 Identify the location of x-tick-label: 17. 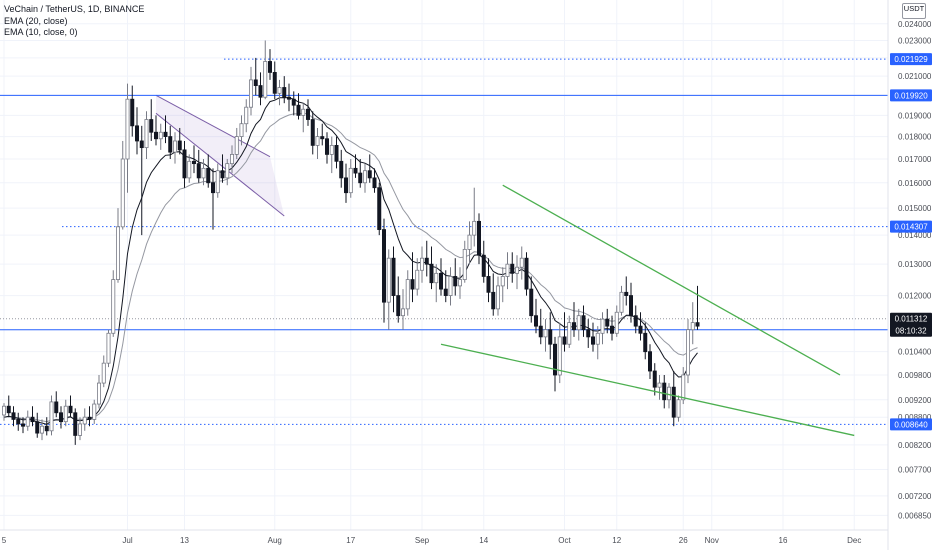
(350, 540).